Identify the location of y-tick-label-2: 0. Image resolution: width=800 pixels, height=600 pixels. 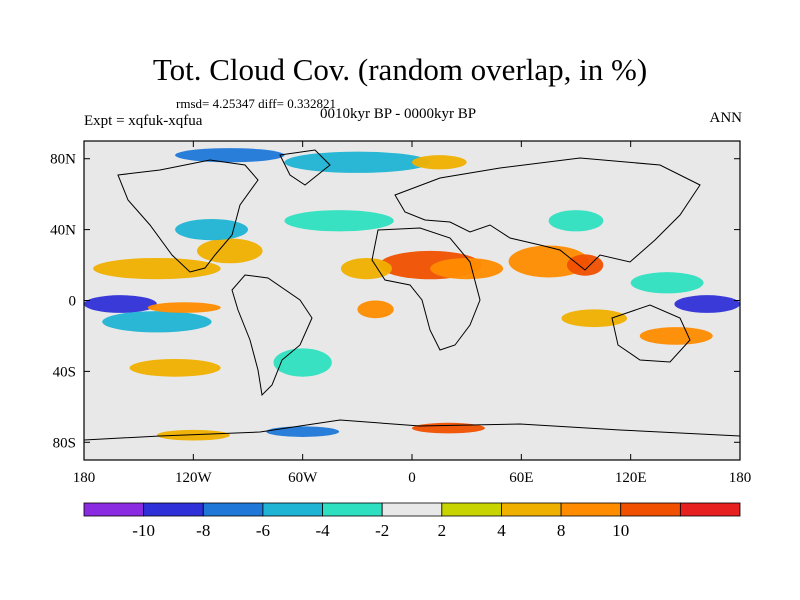
(73, 302).